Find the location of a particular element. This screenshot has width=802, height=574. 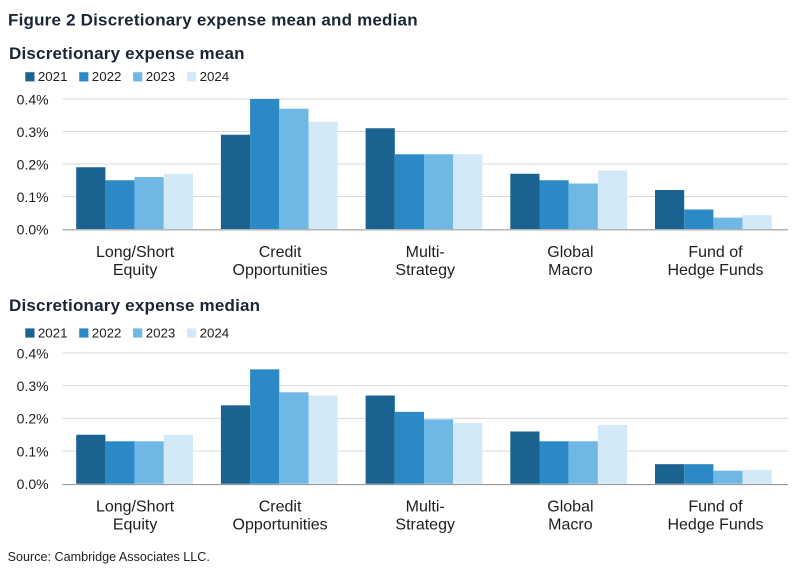

svg-text: Discretionary expense median is located at coordinates (134, 305).